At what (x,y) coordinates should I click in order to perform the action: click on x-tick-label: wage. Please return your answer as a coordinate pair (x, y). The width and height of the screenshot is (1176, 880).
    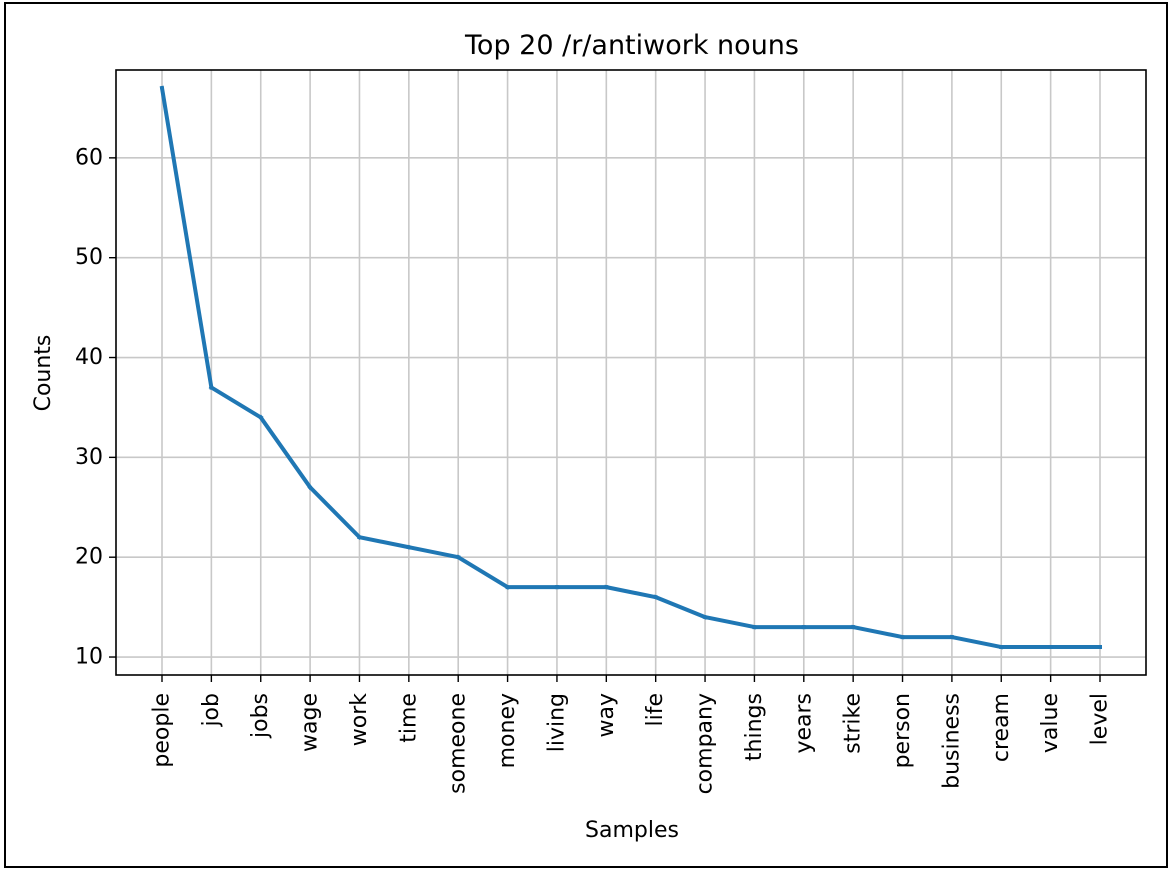
    Looking at the image, I should click on (310, 722).